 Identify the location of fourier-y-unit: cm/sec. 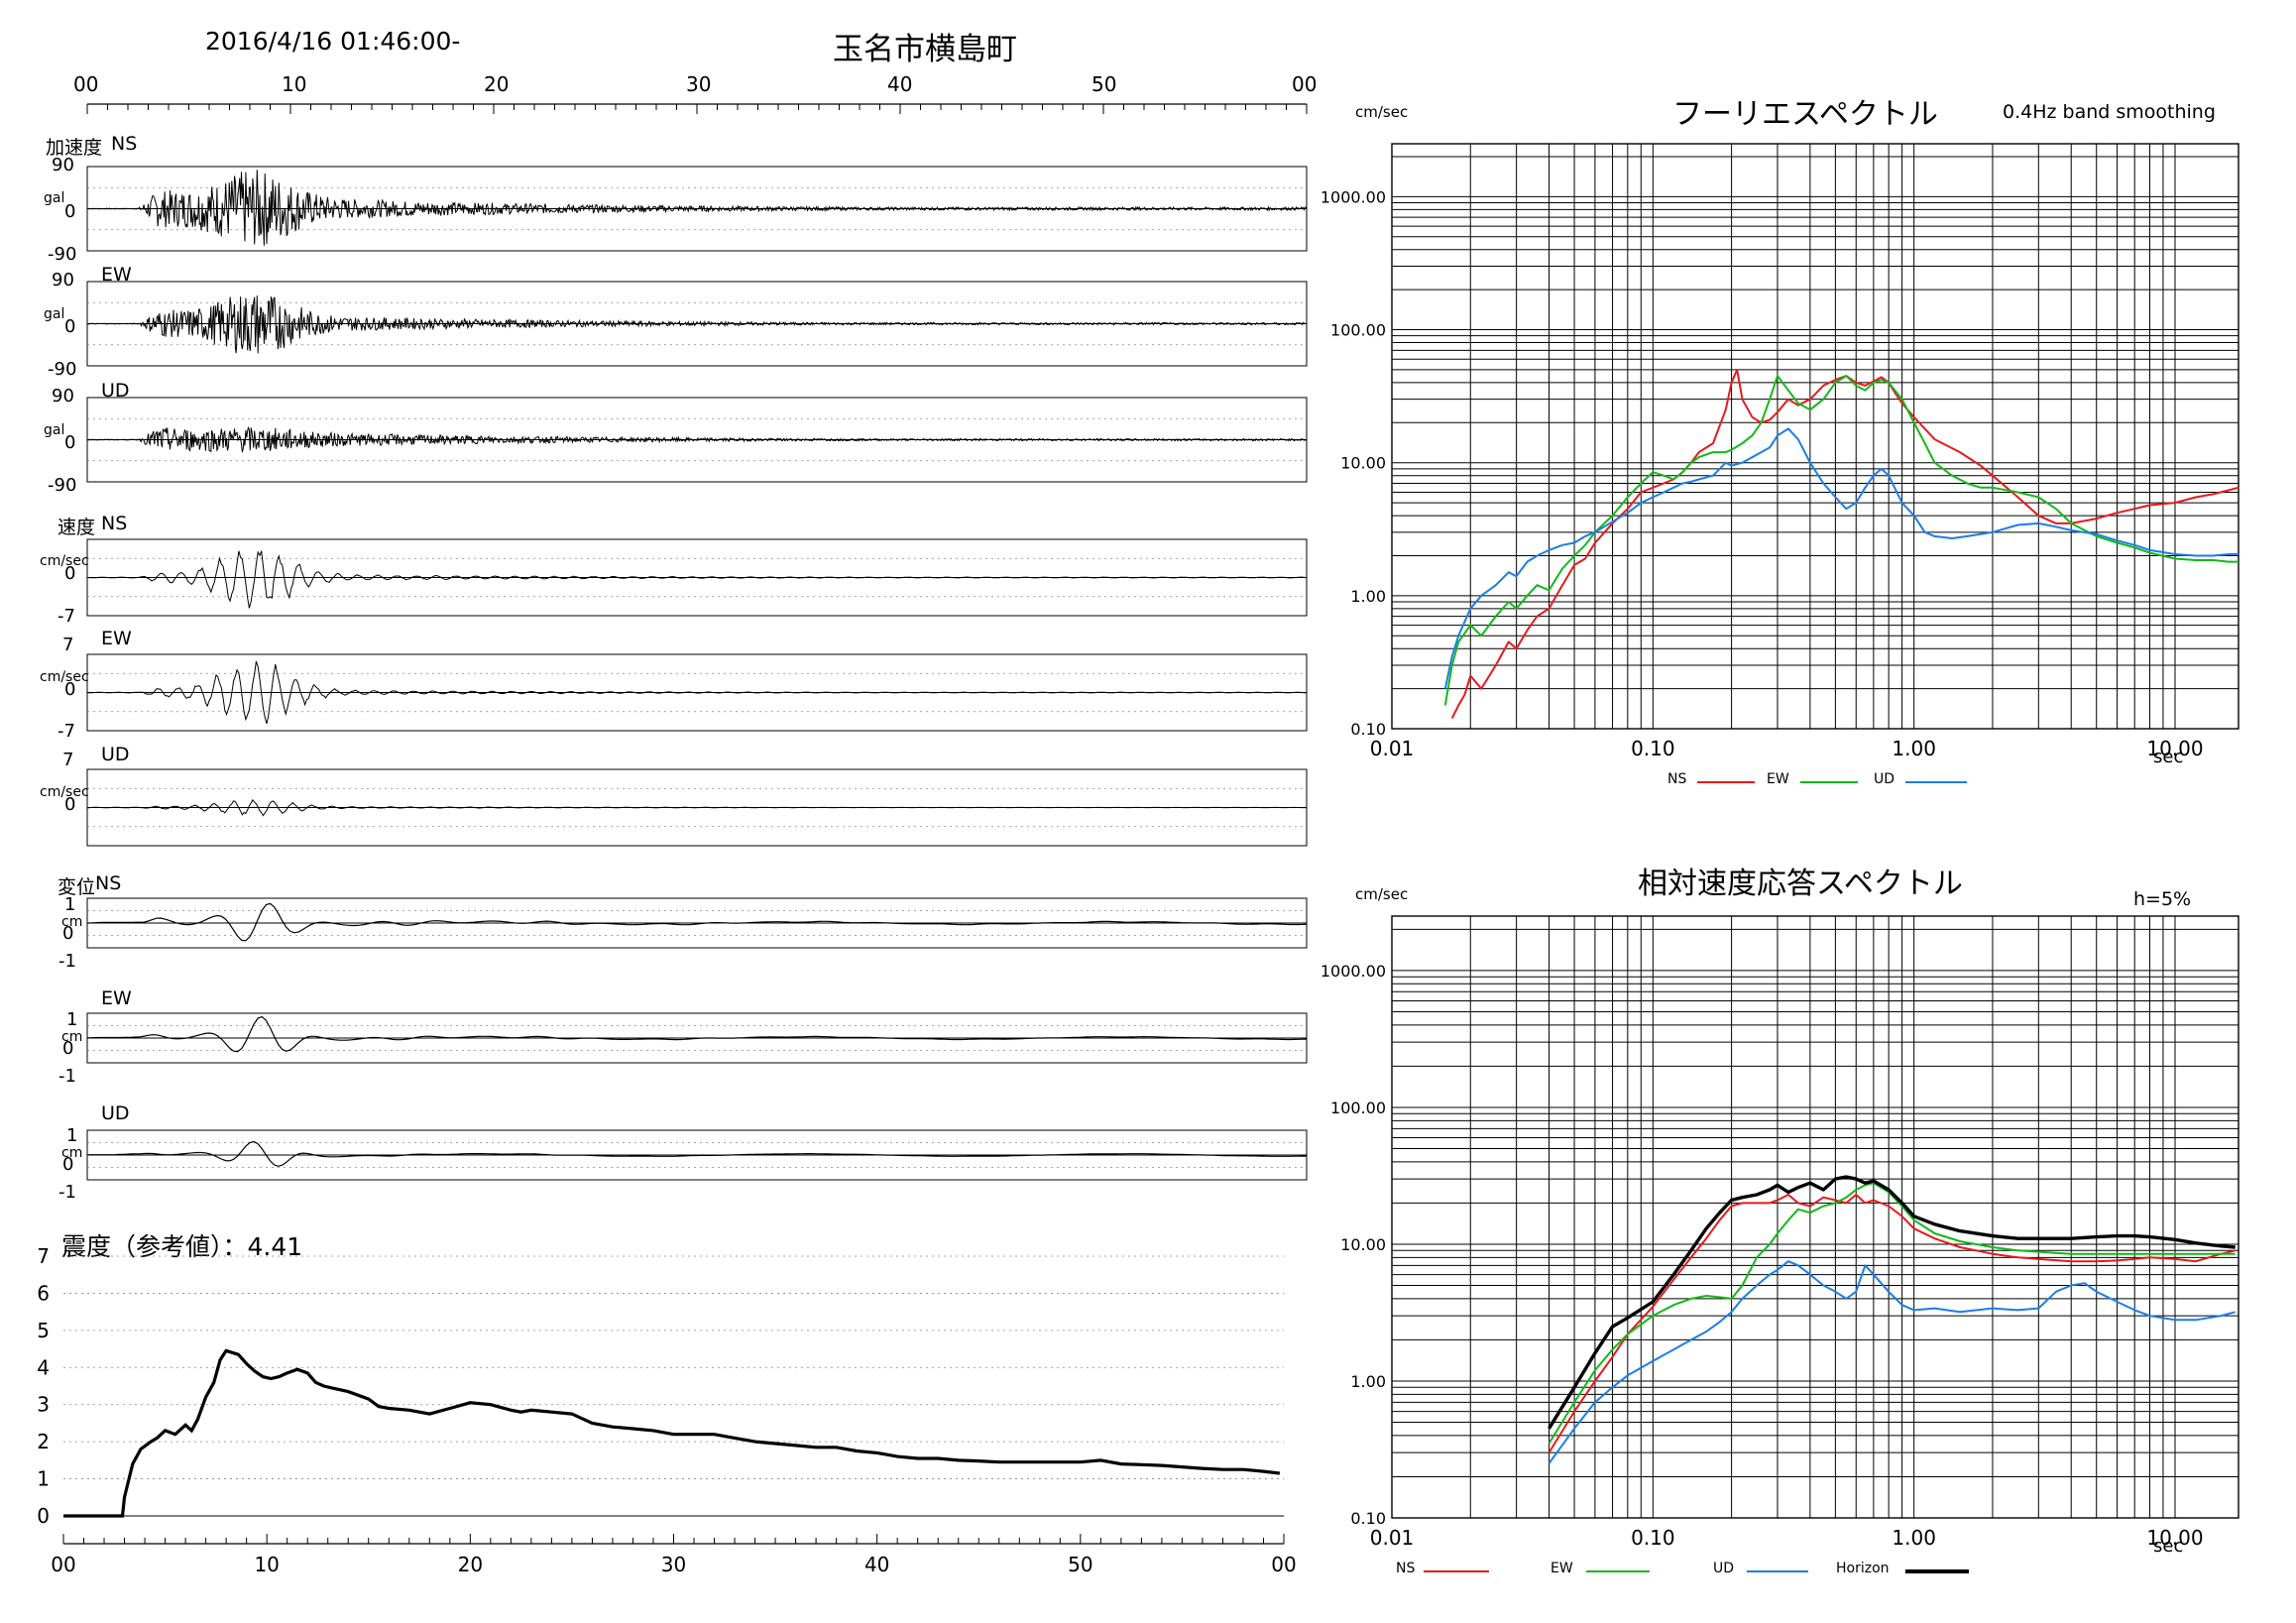
(1382, 112).